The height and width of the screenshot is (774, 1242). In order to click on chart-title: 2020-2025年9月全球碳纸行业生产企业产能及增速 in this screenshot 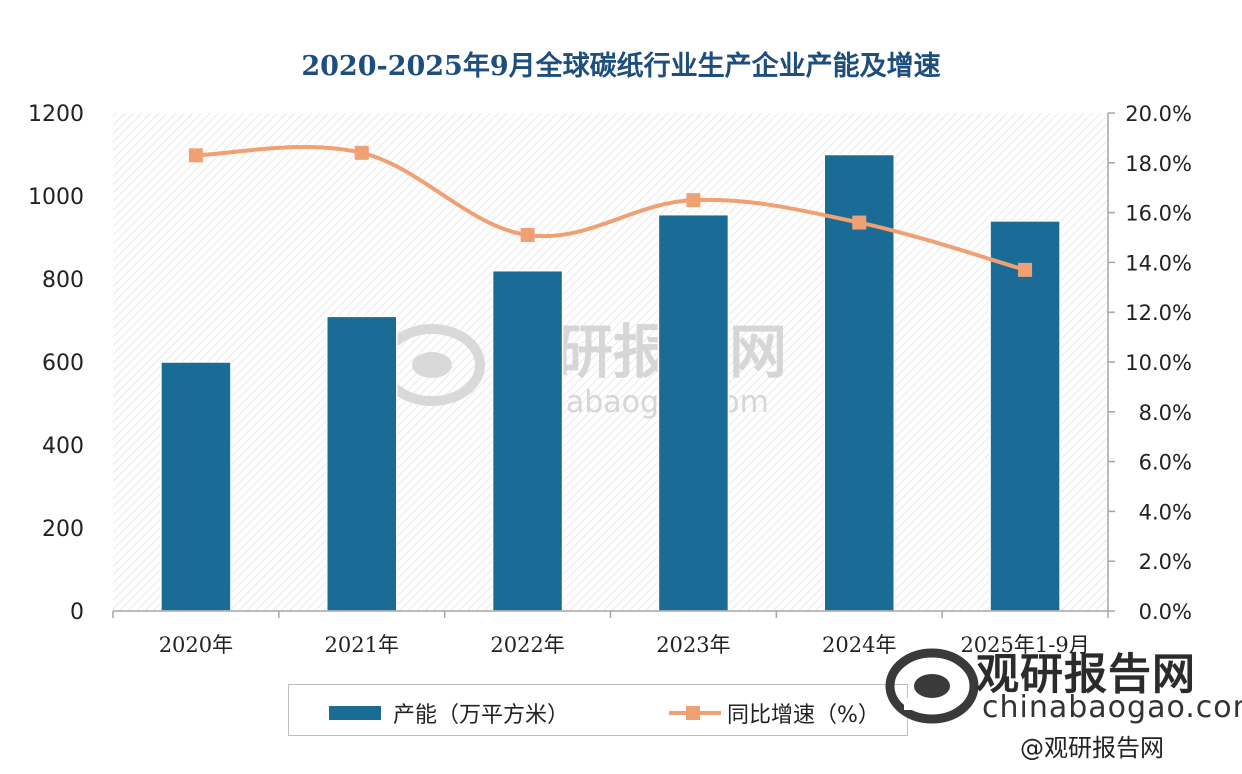, I will do `click(621, 66)`.